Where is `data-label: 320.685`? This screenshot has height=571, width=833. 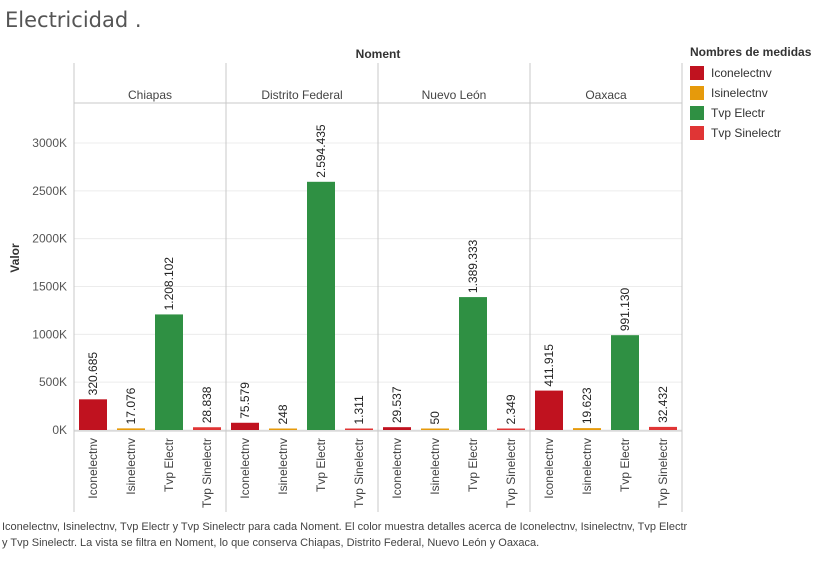 data-label: 320.685 is located at coordinates (93, 374).